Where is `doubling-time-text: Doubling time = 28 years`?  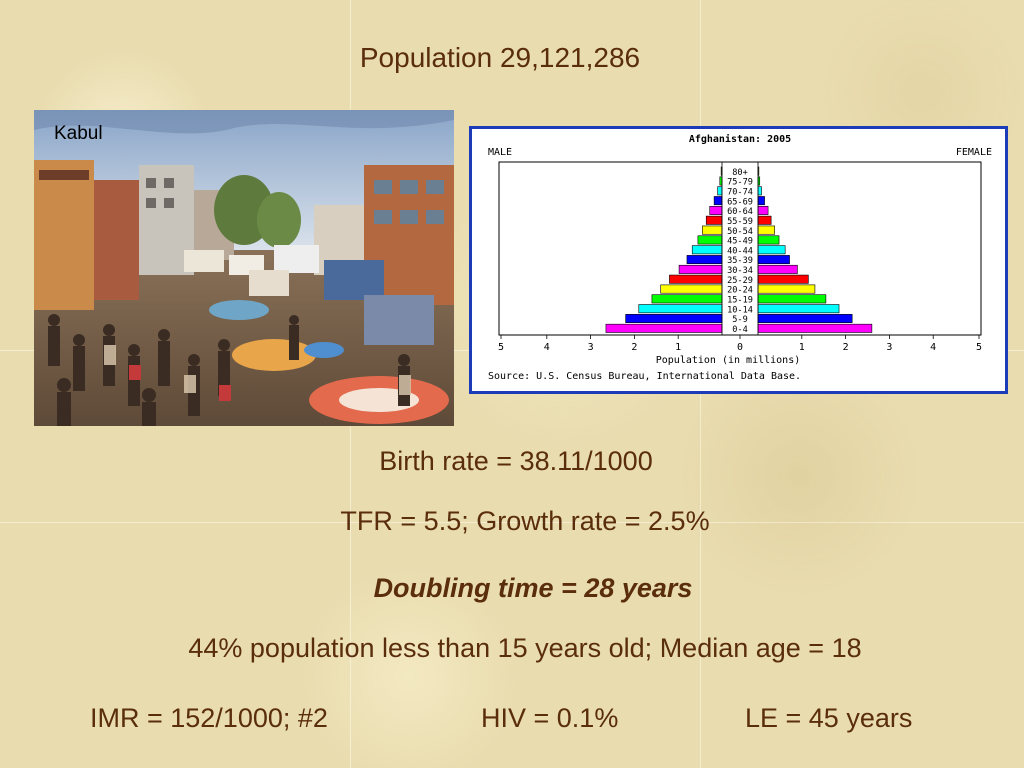
doubling-time-text: Doubling time = 28 years is located at coordinates (533, 588).